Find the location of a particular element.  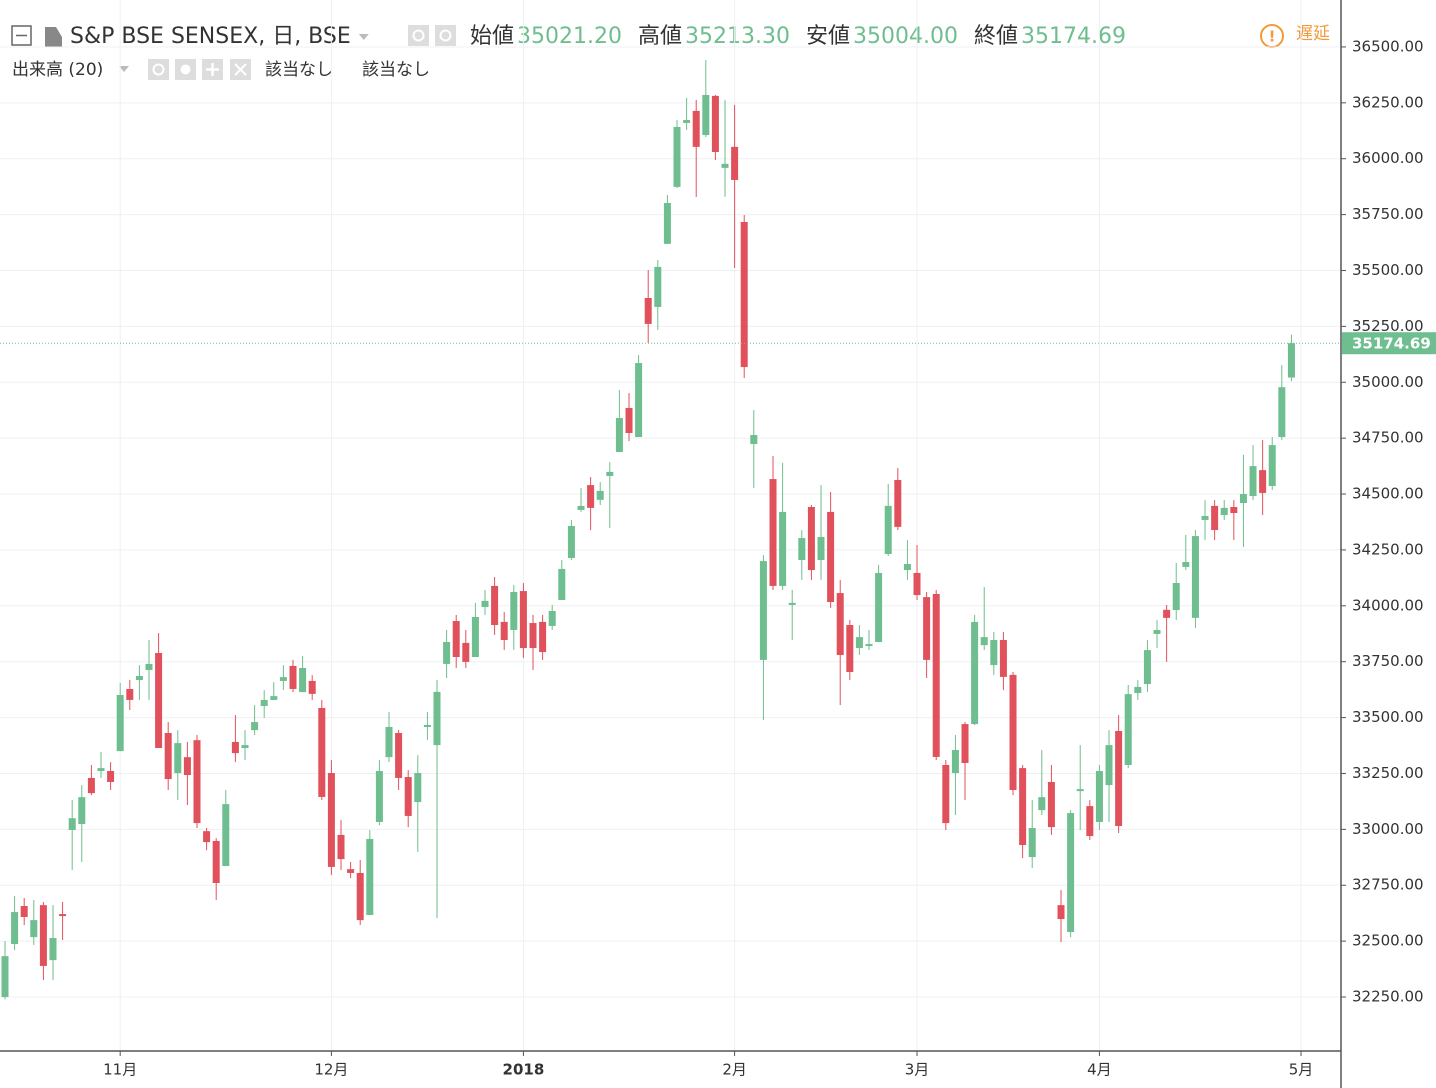

y-tick-label: 34500.00 is located at coordinates (1388, 494).